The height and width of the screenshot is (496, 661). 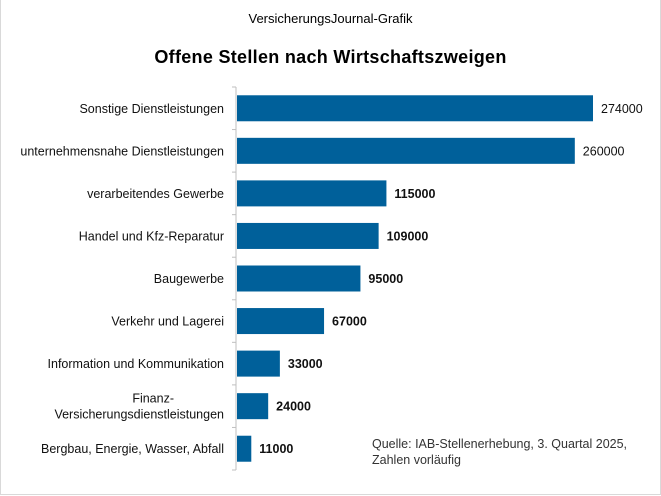 I want to click on category-label-line: Versicherungsdienstleistungen, so click(x=139, y=415).